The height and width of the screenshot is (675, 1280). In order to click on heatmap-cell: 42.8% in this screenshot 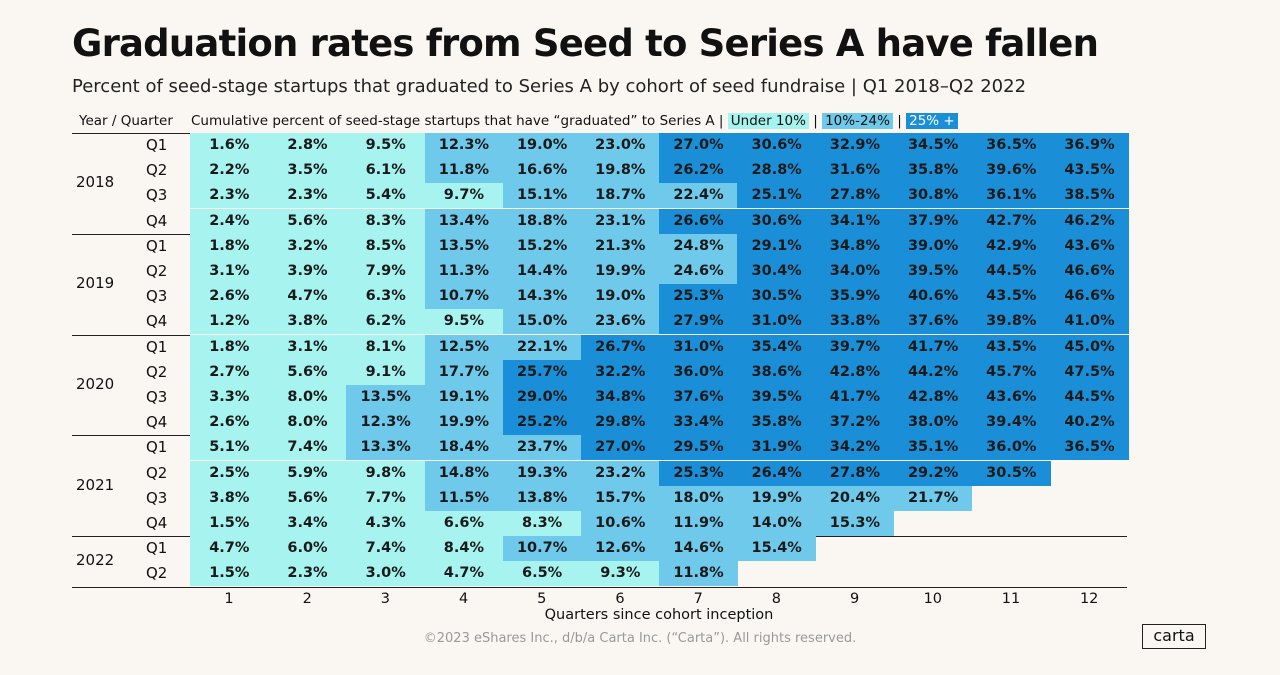, I will do `click(855, 372)`.